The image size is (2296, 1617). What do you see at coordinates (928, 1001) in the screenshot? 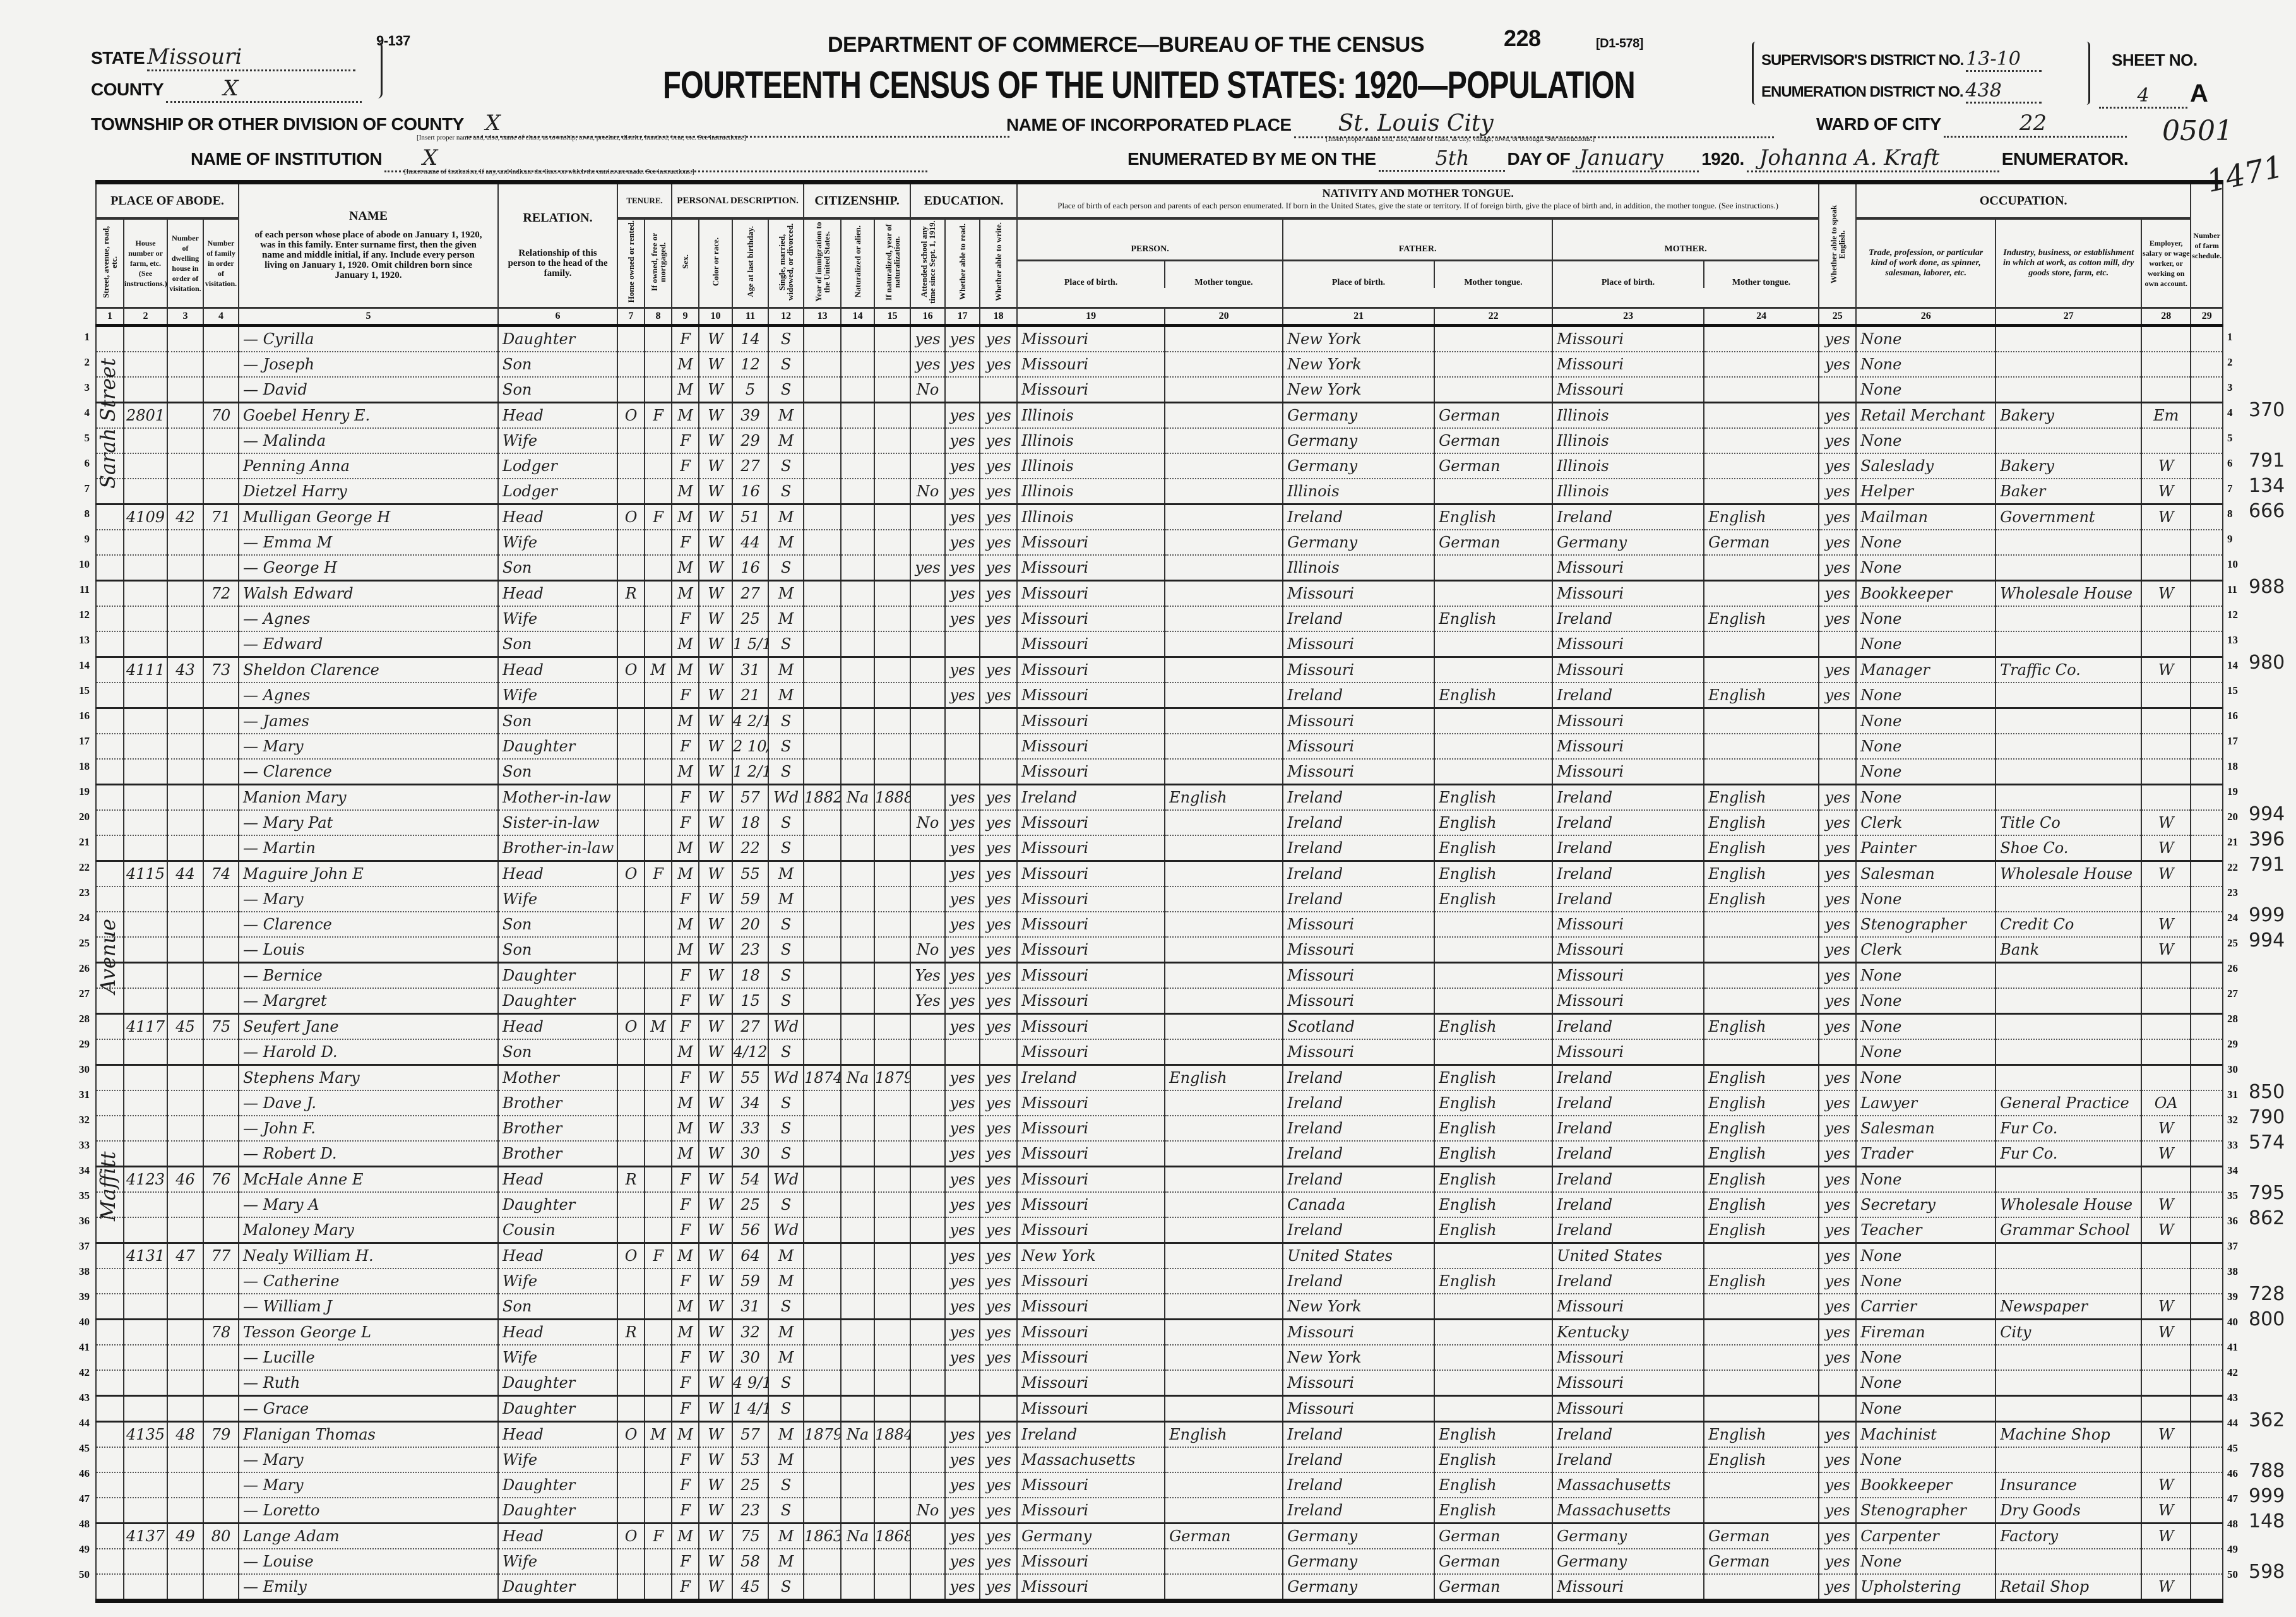
I see `attended-school-cell: Yes` at bounding box center [928, 1001].